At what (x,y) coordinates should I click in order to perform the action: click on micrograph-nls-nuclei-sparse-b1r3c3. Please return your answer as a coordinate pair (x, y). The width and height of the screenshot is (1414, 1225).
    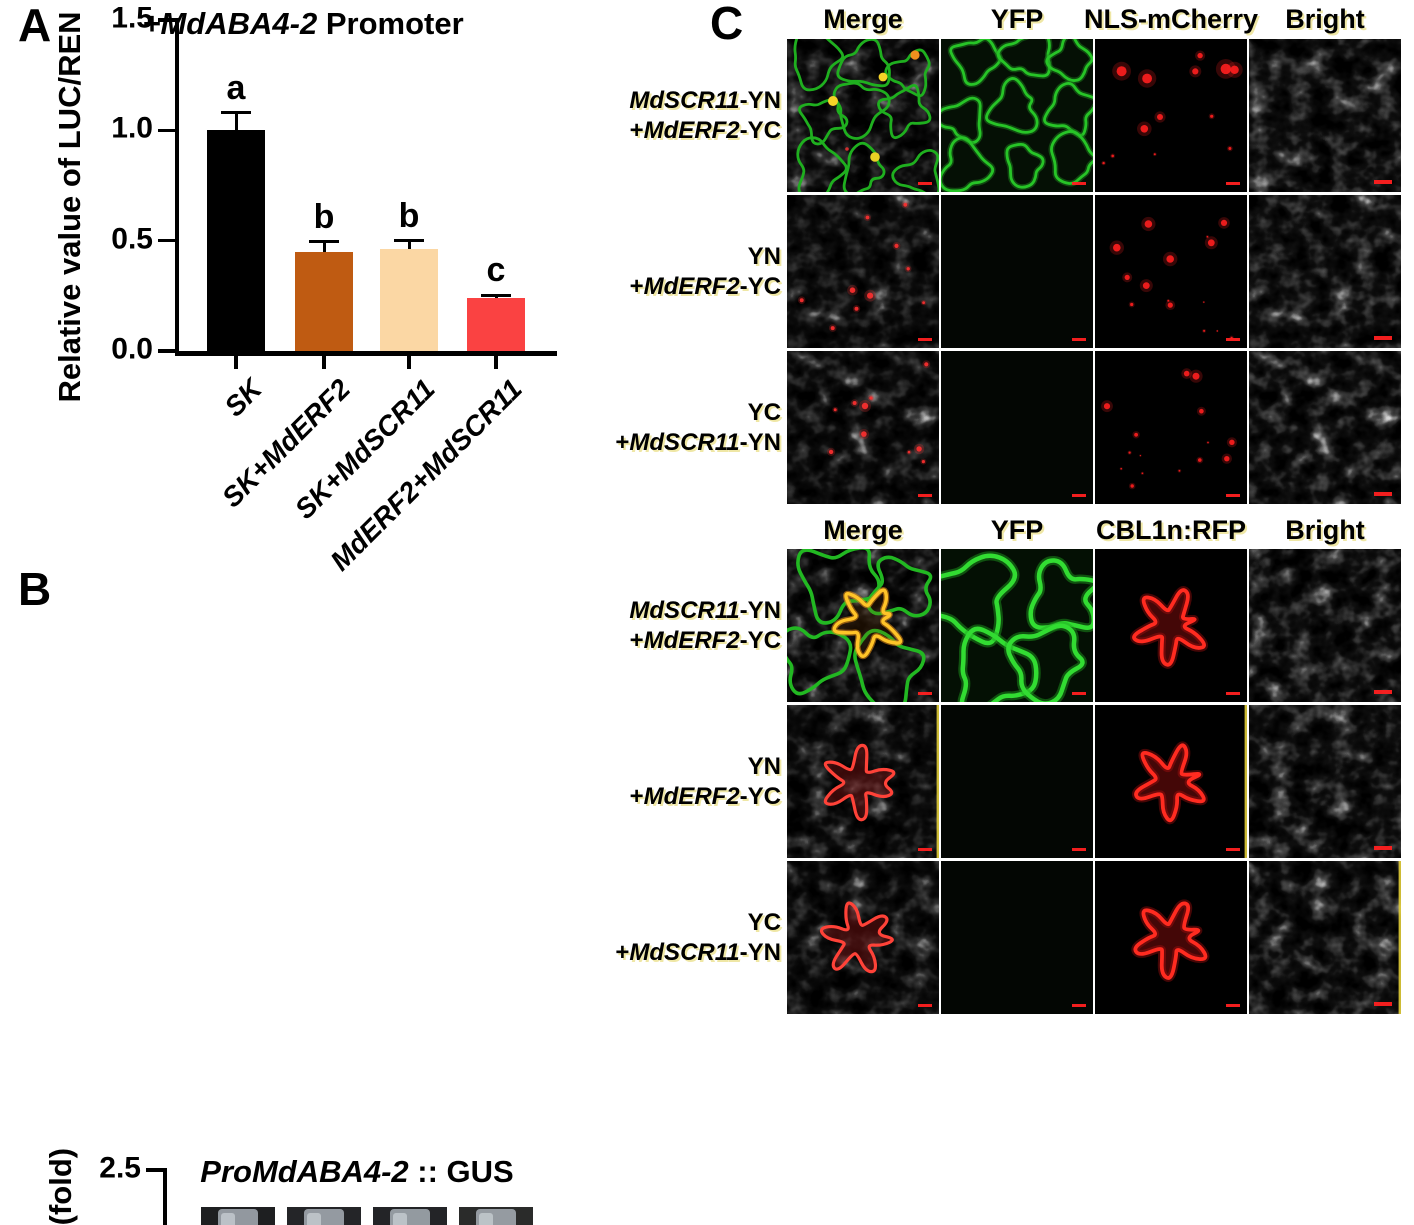
    Looking at the image, I should click on (1171, 427).